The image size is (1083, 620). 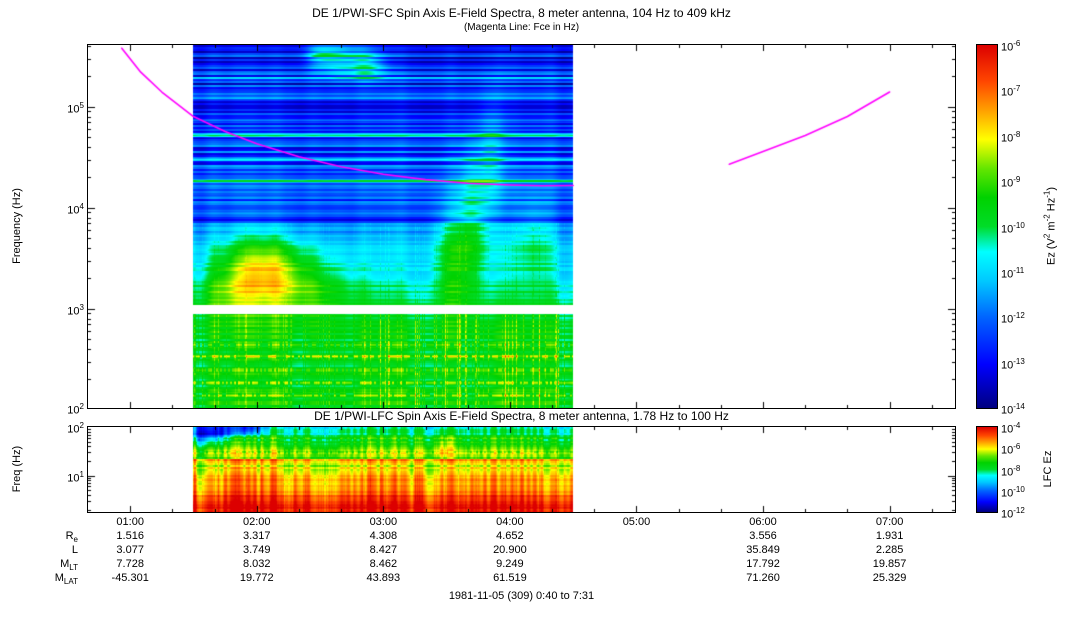 What do you see at coordinates (130, 522) in the screenshot?
I see `x-tick-label: 01:00` at bounding box center [130, 522].